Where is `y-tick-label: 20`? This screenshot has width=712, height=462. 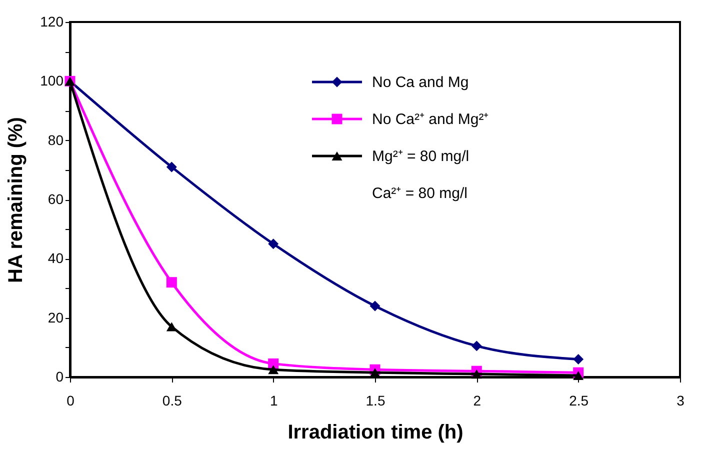
y-tick-label: 20 is located at coordinates (56, 317).